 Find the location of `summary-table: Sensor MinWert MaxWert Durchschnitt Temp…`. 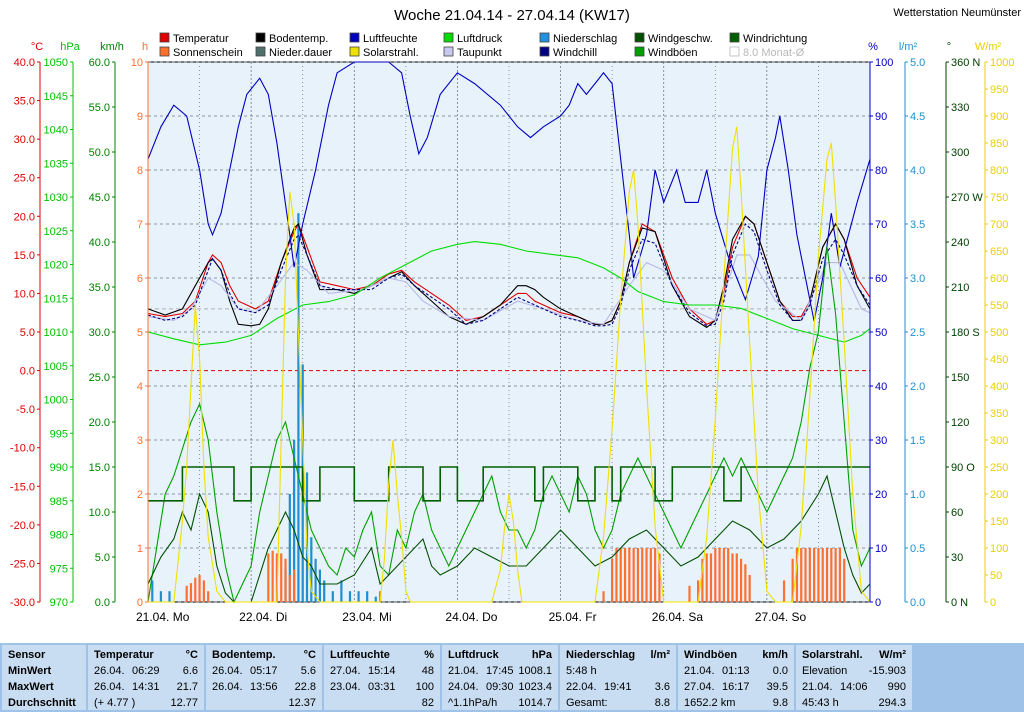

summary-table: Sensor MinWert MaxWert Durchschnitt Temp… is located at coordinates (512, 677).